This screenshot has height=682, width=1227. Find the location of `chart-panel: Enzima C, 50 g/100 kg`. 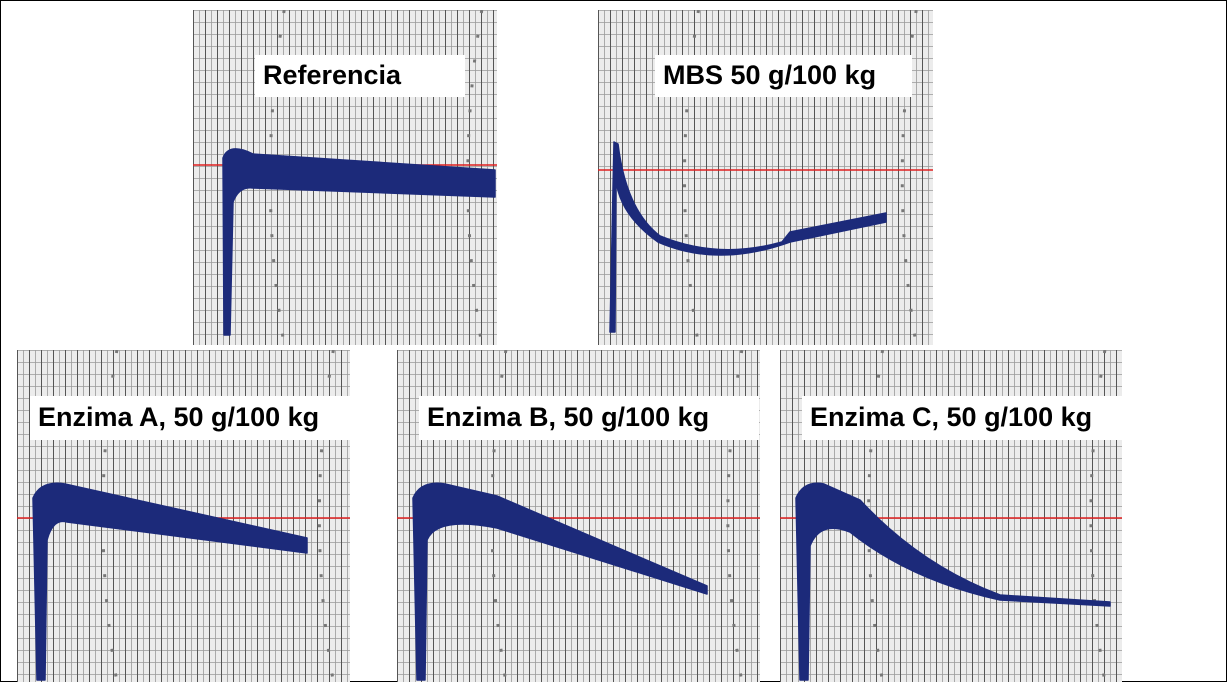

chart-panel: Enzima C, 50 g/100 kg is located at coordinates (951, 516).